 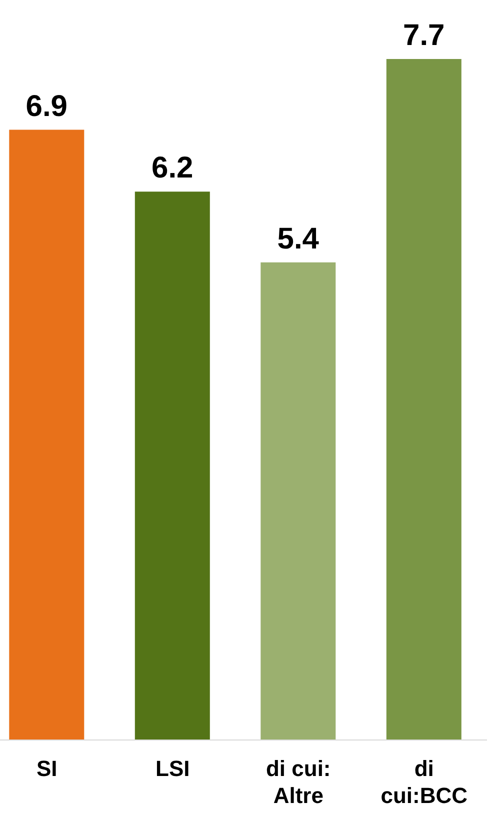 I want to click on x-tick-label: LSI, so click(x=173, y=768).